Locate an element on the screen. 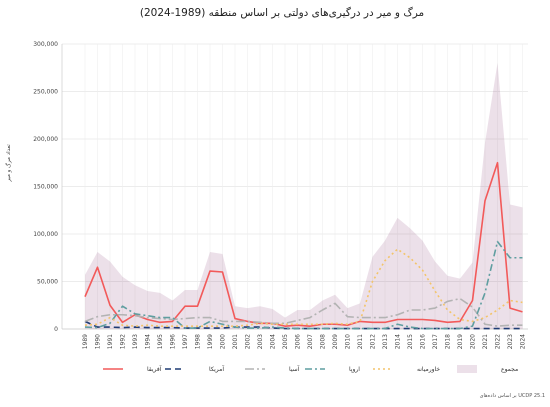 This screenshot has height=407, width=550. x-tick-label: 2002 is located at coordinates (248, 341).